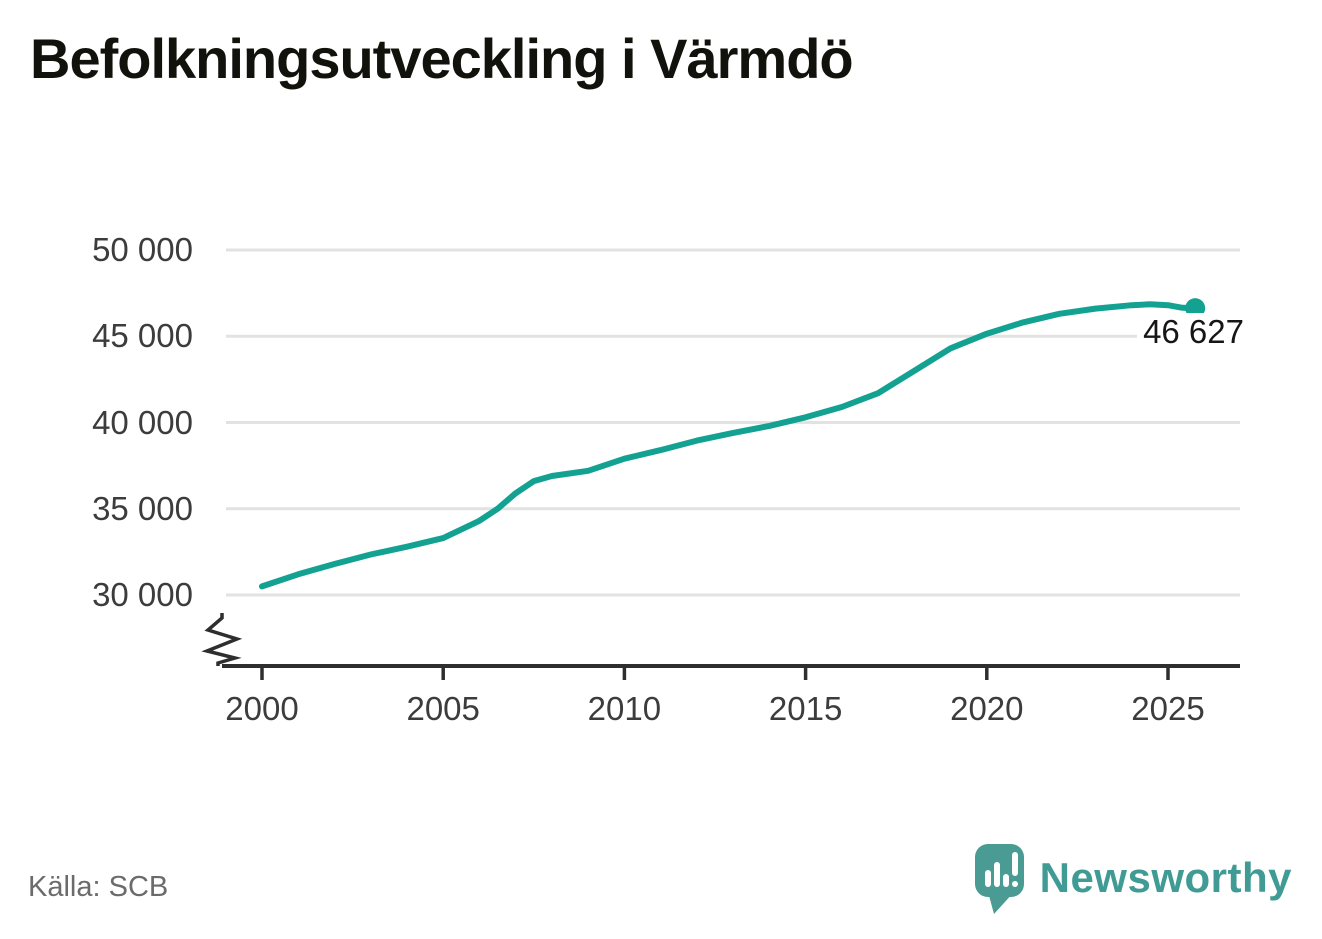 This screenshot has width=1322, height=939. I want to click on y-tick-label: 50 000, so click(142, 249).